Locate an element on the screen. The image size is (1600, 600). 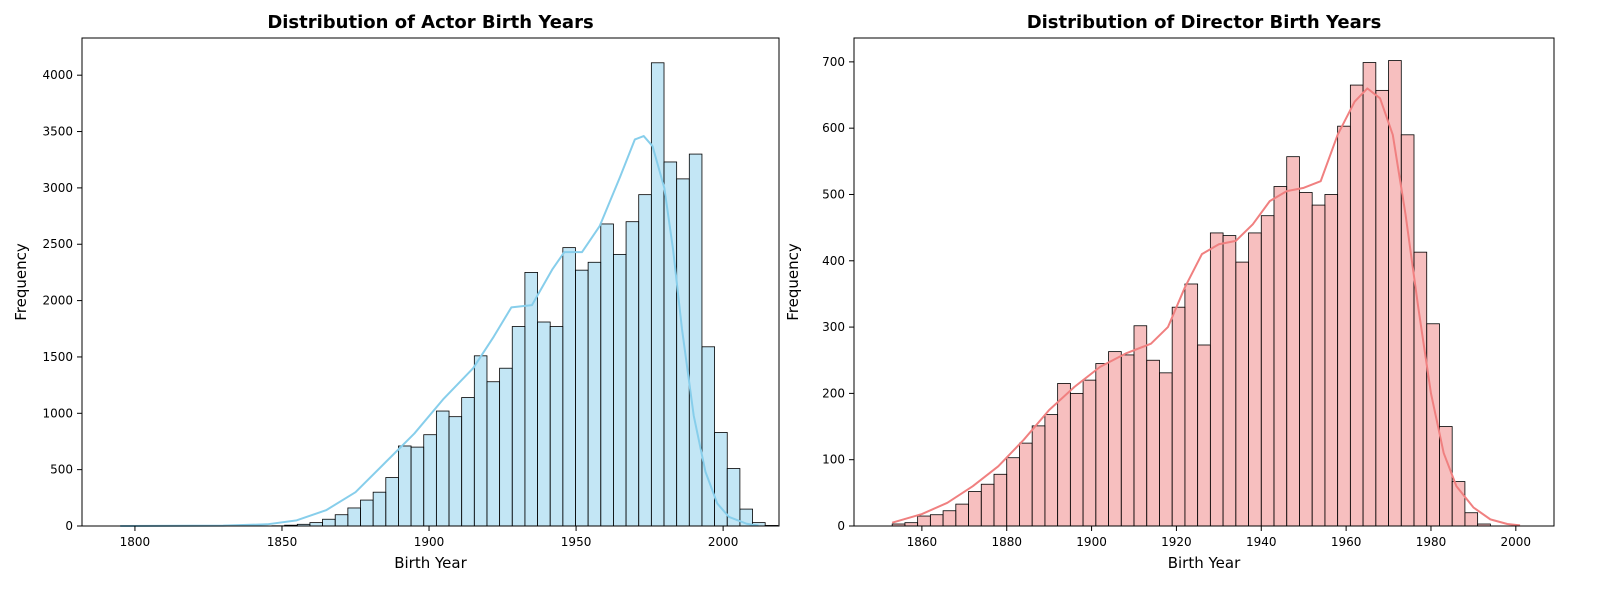
x-tick-label: 1880 is located at coordinates (1006, 542).